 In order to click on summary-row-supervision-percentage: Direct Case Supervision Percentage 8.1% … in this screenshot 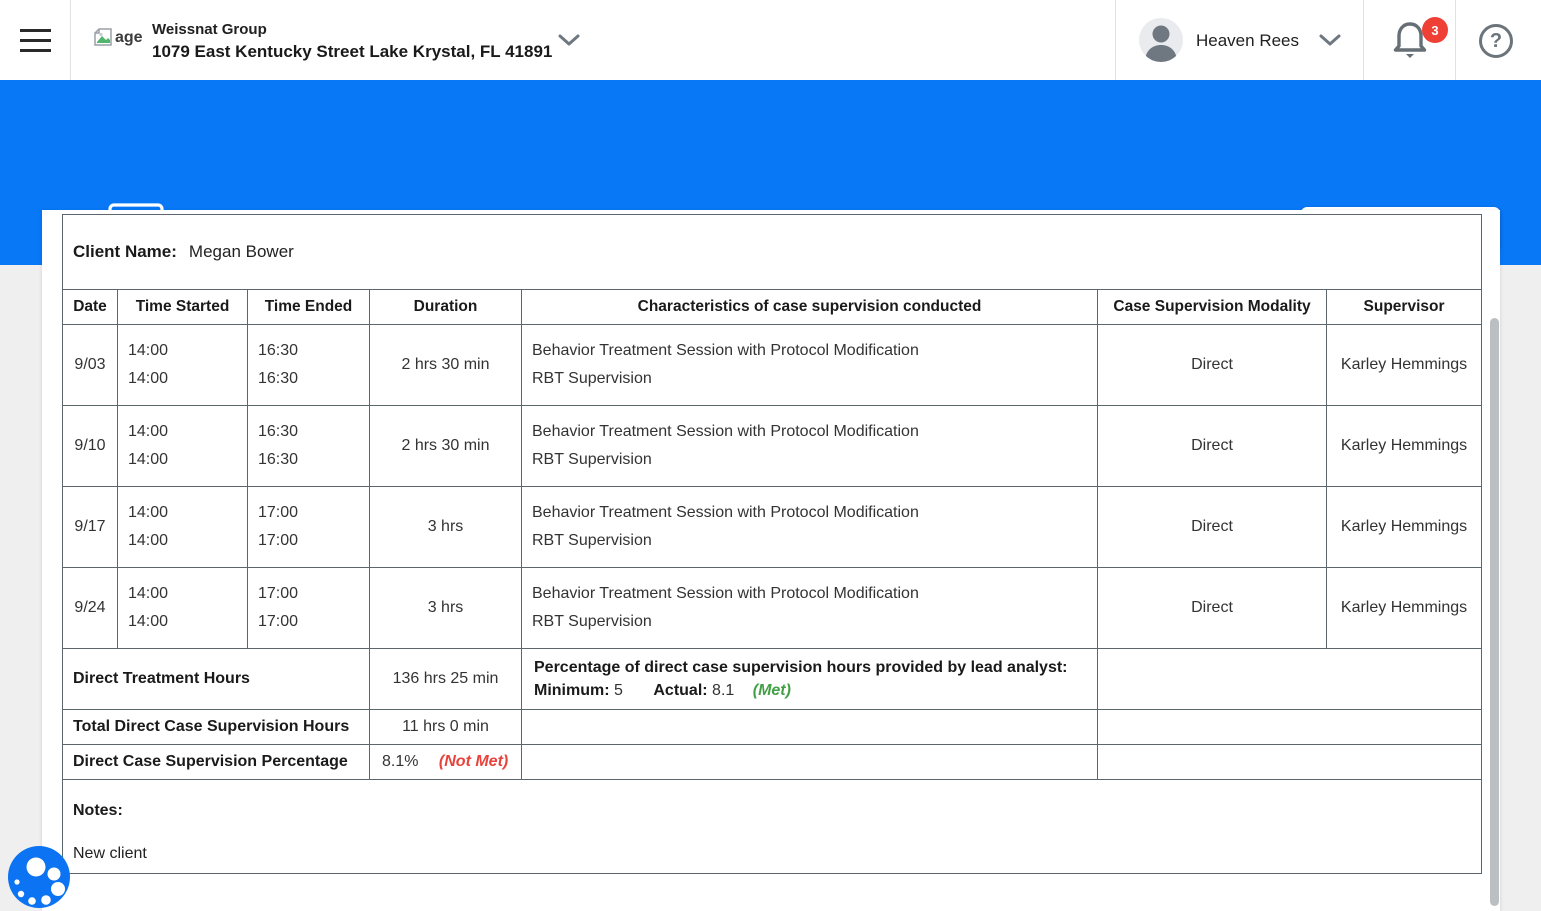, I will do `click(772, 762)`.